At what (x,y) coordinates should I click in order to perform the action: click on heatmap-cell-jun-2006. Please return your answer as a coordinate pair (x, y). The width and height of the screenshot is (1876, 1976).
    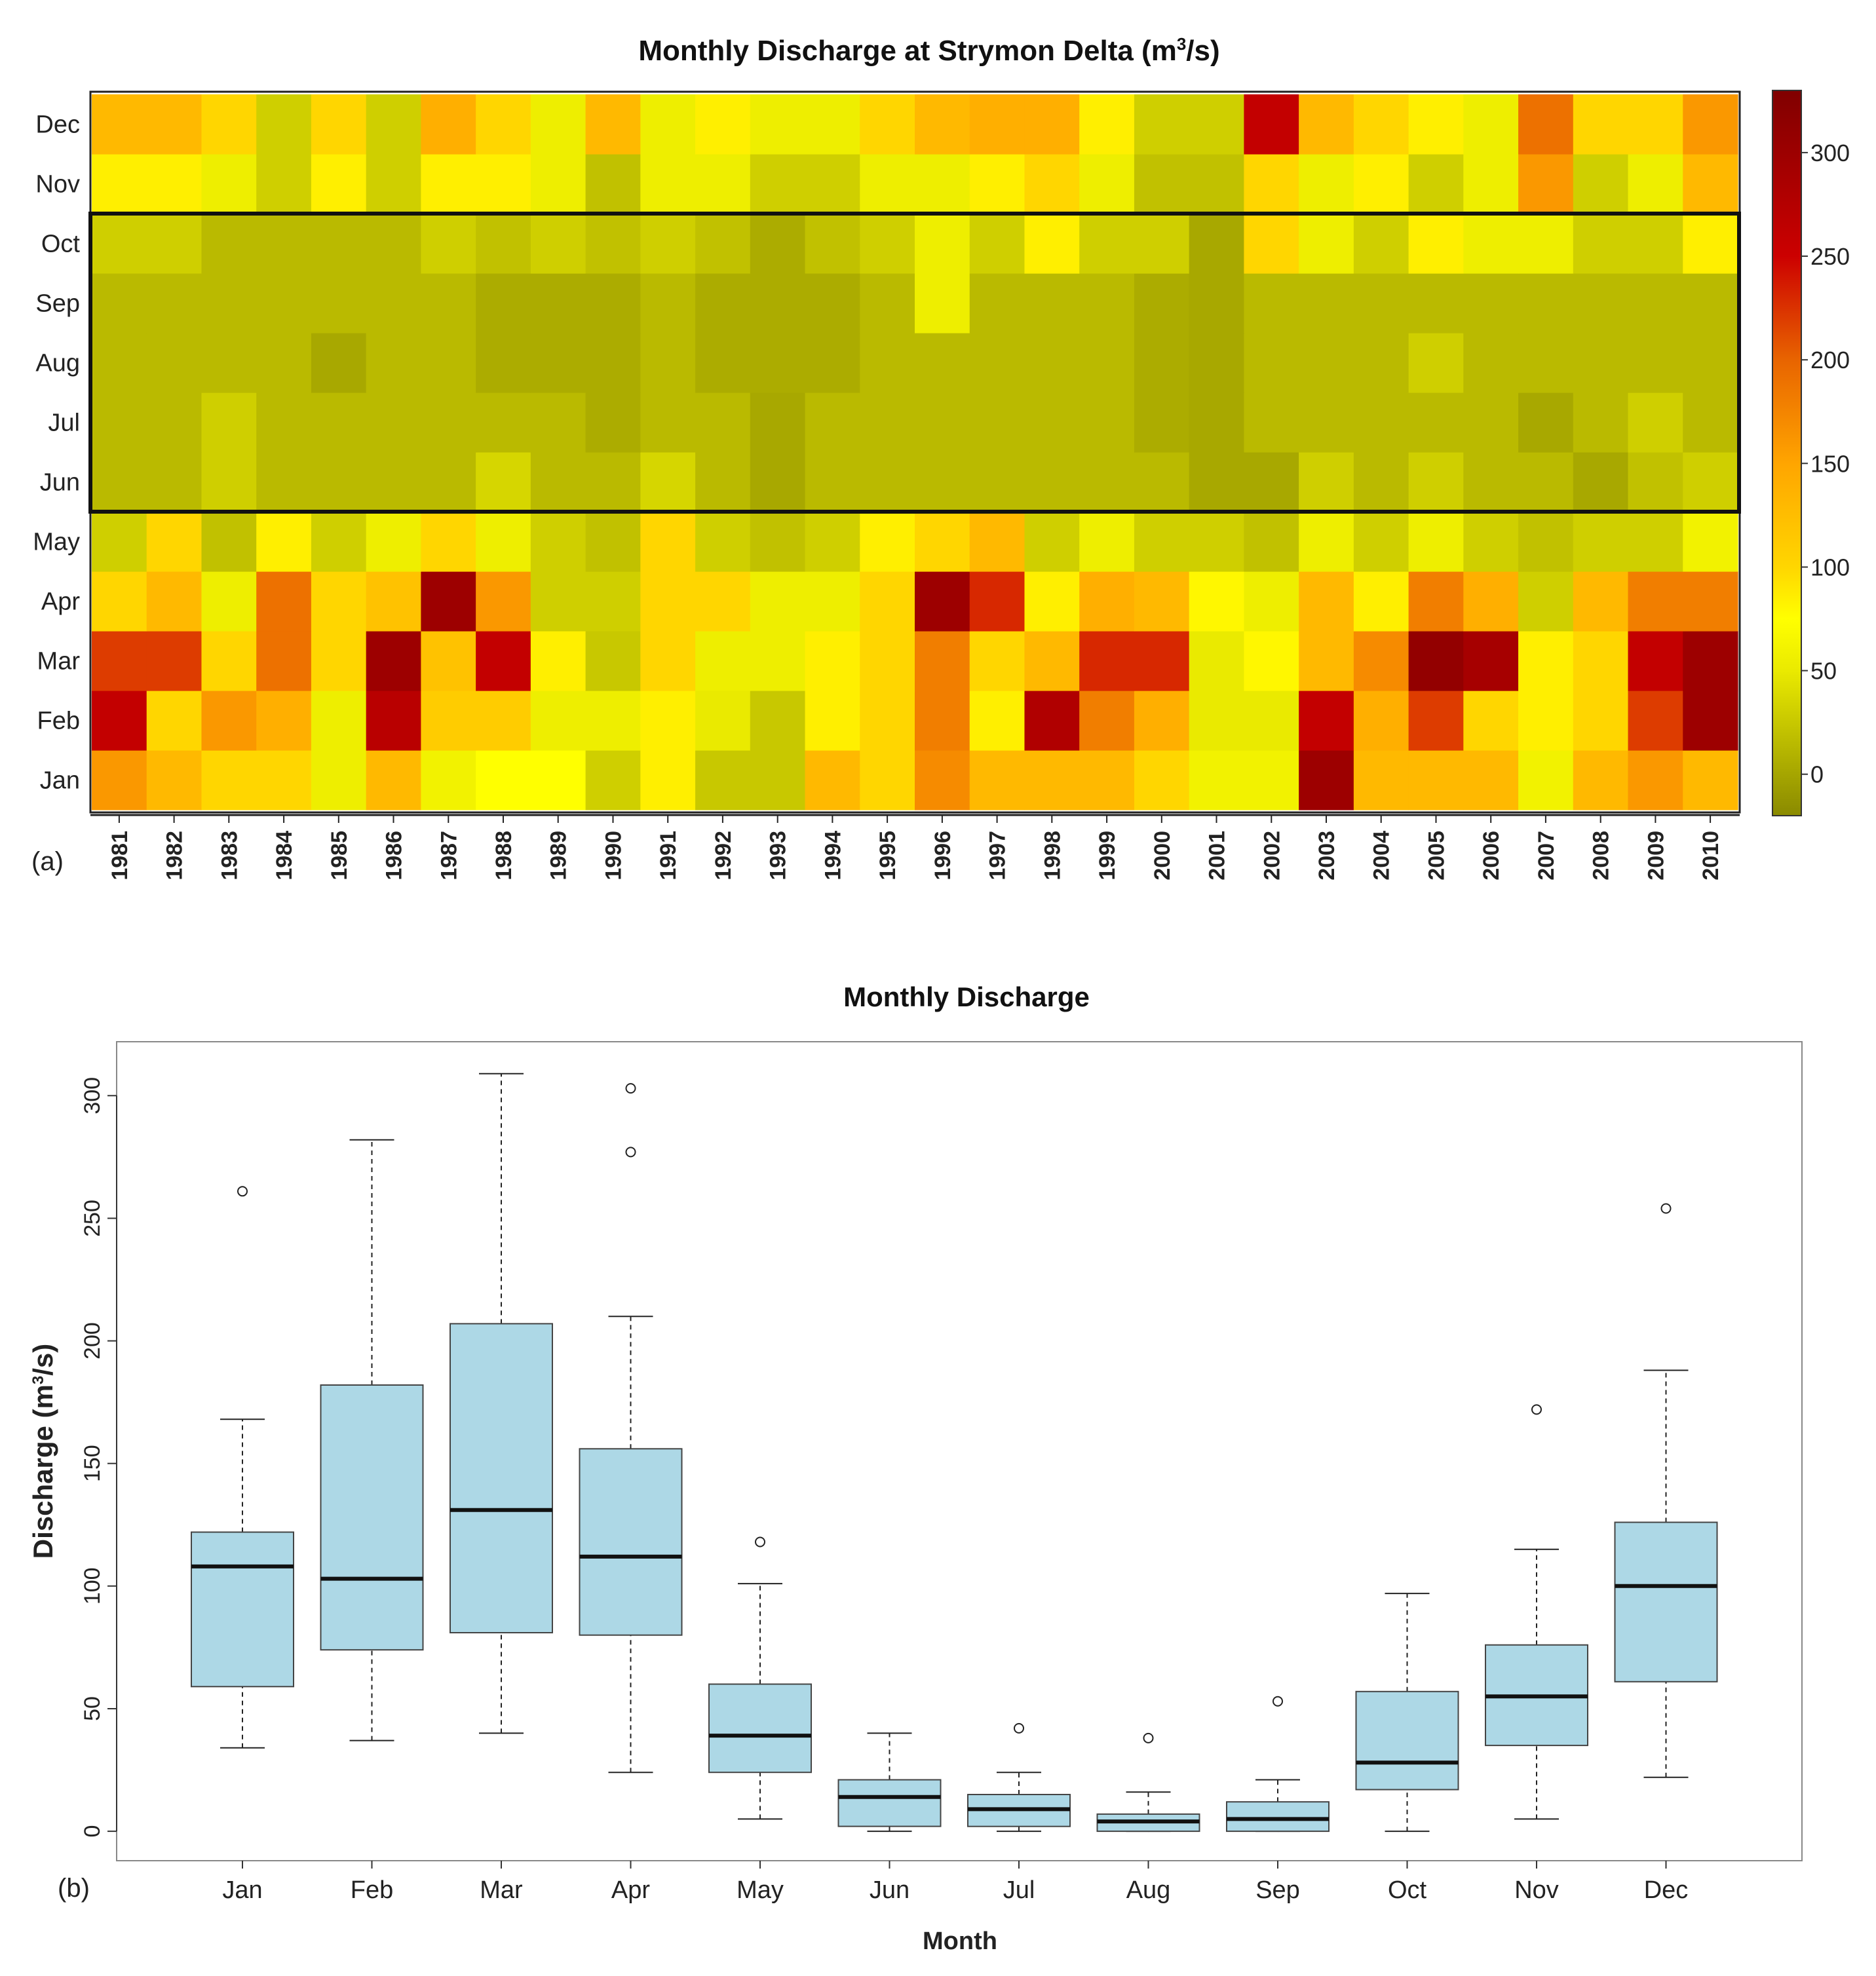
    Looking at the image, I should click on (1491, 482).